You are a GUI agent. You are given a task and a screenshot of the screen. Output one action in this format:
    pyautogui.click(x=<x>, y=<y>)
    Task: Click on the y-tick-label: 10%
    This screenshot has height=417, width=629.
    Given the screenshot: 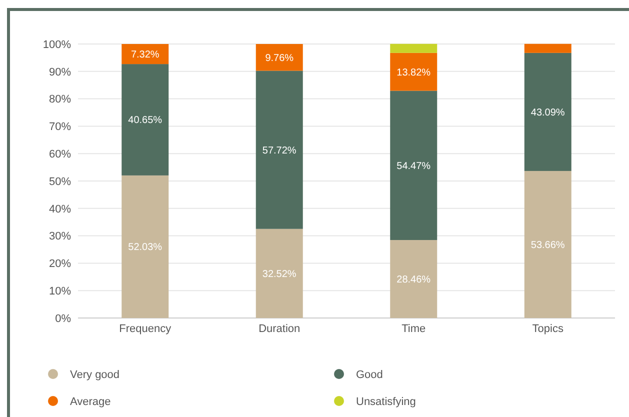 What is the action you would take?
    pyautogui.click(x=60, y=291)
    